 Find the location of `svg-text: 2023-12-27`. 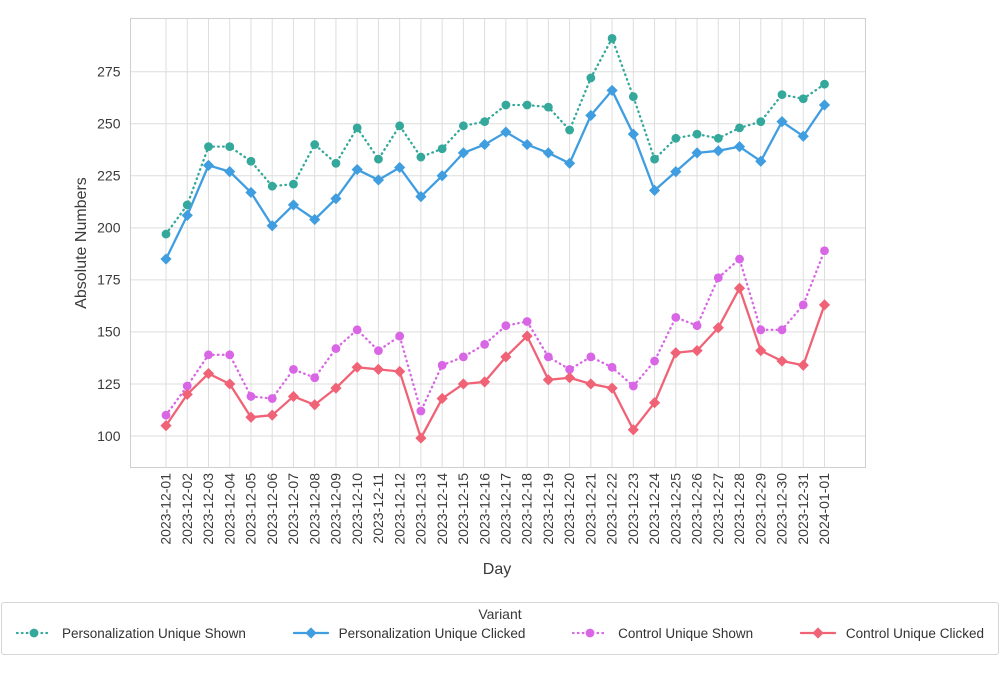

svg-text: 2023-12-27 is located at coordinates (718, 509).